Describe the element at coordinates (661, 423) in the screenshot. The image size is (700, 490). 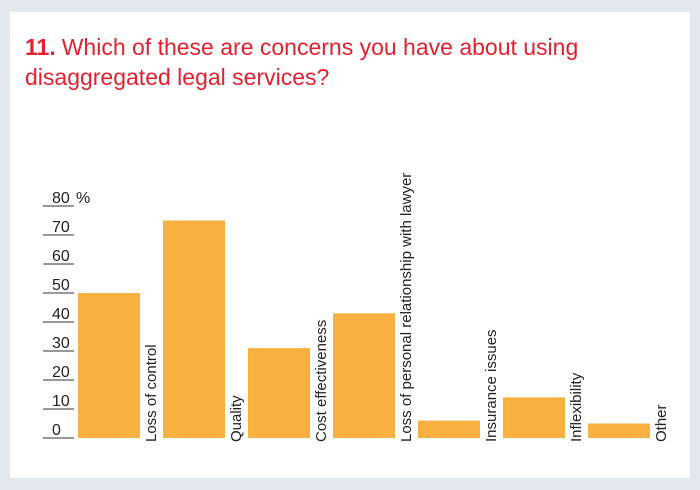
I see `category-label: Other` at that location.